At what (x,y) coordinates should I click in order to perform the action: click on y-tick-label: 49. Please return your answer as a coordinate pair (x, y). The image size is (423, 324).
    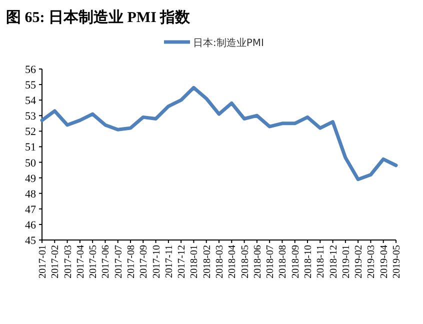
    Looking at the image, I should click on (30, 178).